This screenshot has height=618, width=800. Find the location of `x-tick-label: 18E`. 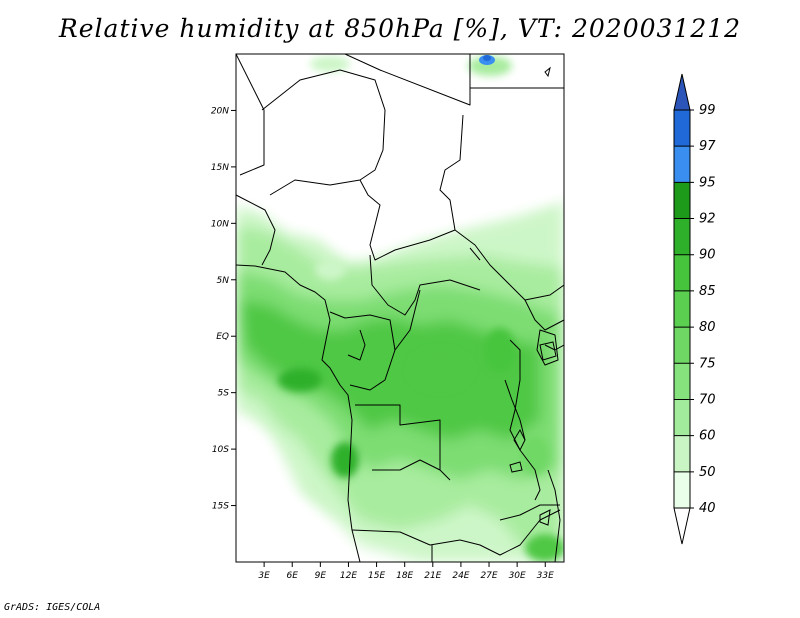

x-tick-label: 18E is located at coordinates (404, 576).